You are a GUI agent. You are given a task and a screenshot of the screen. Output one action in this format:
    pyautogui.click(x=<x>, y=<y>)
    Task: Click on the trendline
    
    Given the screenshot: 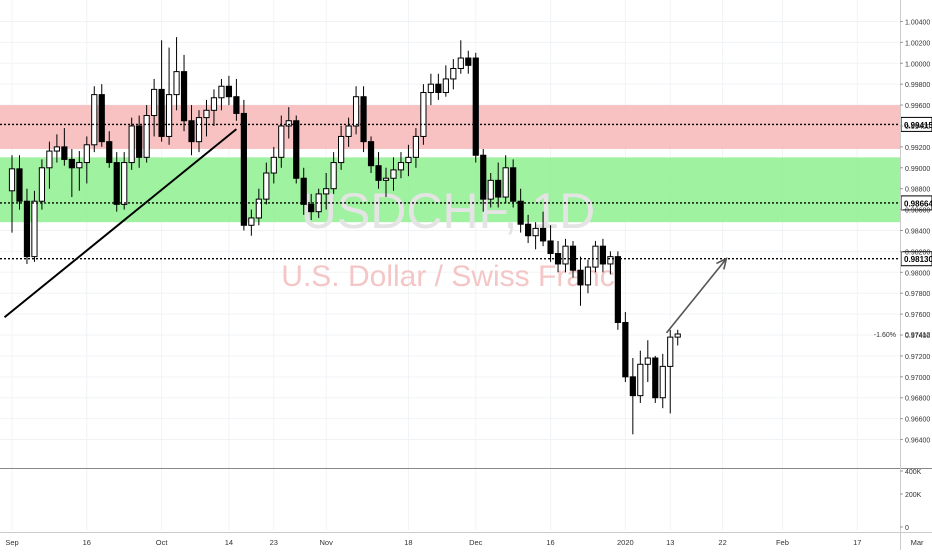 What is the action you would take?
    pyautogui.click(x=120, y=223)
    